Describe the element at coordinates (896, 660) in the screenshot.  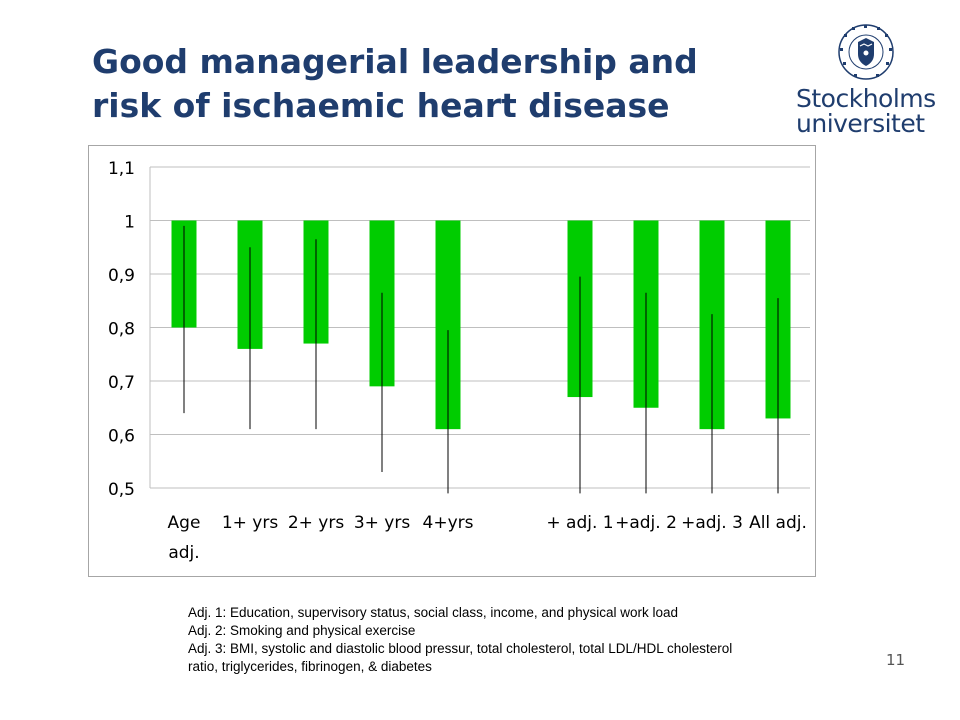
I see `page-number: 11` at that location.